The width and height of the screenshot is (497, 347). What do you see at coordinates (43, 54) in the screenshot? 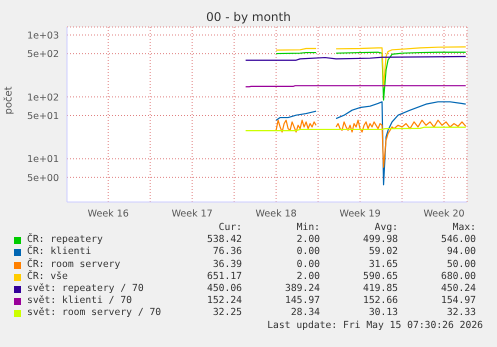
I see `y-tick-label: 5e+02` at bounding box center [43, 54].